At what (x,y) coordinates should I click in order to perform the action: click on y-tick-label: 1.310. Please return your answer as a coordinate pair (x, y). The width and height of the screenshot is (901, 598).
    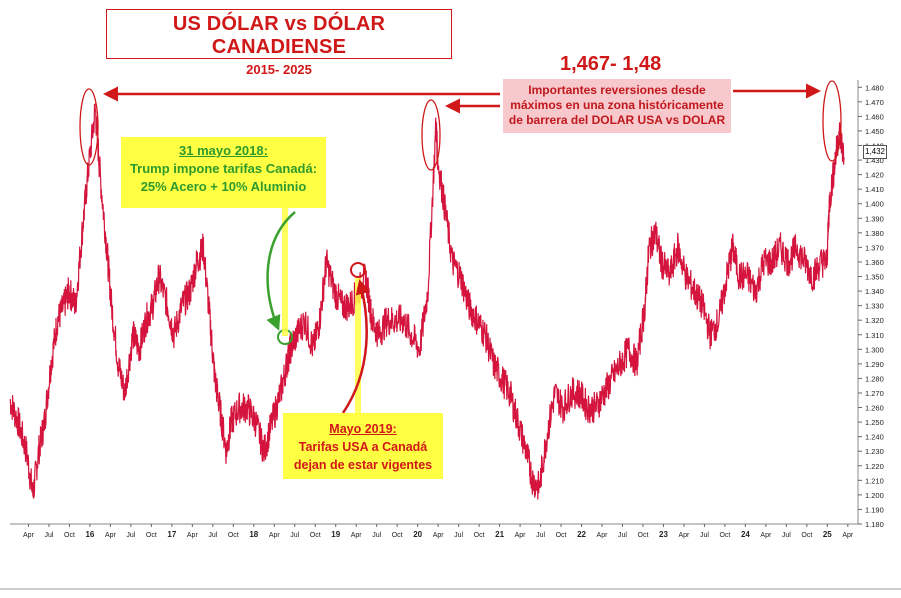
    Looking at the image, I should click on (874, 335).